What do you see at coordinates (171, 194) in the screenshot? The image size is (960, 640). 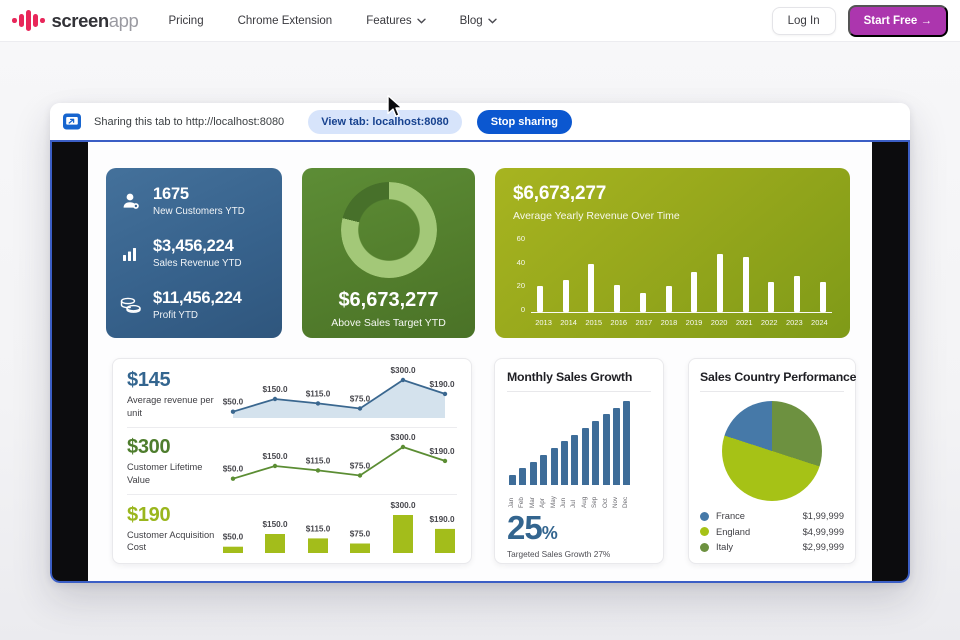 I see `kpi-value: 1675` at bounding box center [171, 194].